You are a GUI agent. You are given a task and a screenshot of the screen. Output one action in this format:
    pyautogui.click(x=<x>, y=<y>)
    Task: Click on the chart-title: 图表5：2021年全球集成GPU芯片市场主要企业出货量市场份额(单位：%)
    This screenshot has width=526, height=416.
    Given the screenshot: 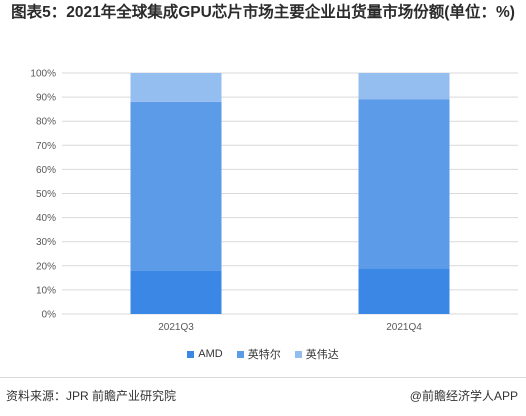 What is the action you would take?
    pyautogui.click(x=263, y=12)
    